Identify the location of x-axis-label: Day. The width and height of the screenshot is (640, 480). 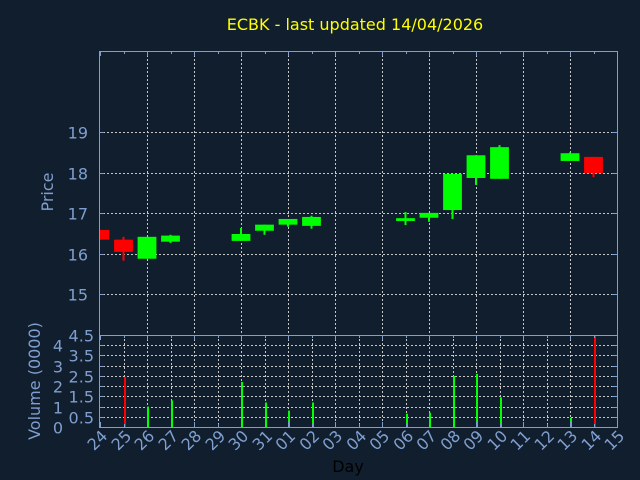
(348, 466).